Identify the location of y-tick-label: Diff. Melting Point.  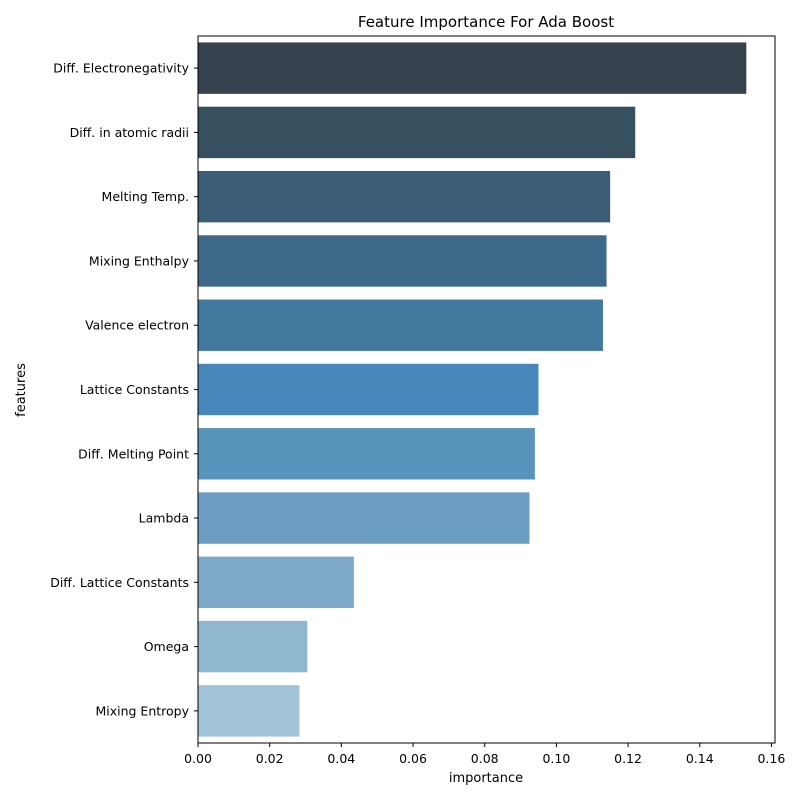
(133, 453).